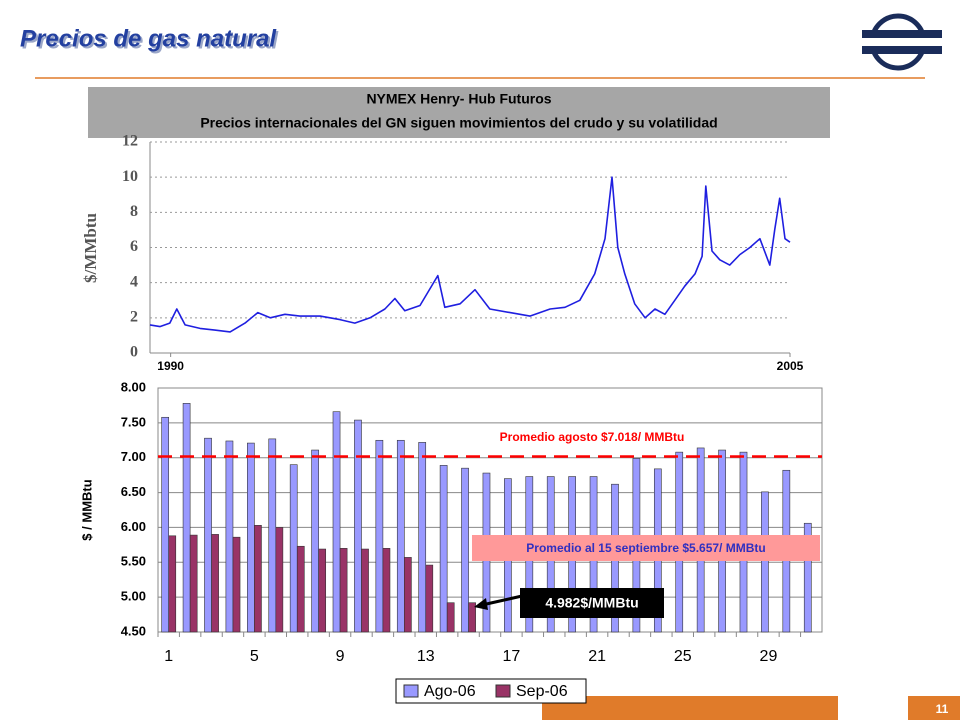 This screenshot has height=720, width=960. I want to click on legend-label: Ago-06, so click(450, 691).